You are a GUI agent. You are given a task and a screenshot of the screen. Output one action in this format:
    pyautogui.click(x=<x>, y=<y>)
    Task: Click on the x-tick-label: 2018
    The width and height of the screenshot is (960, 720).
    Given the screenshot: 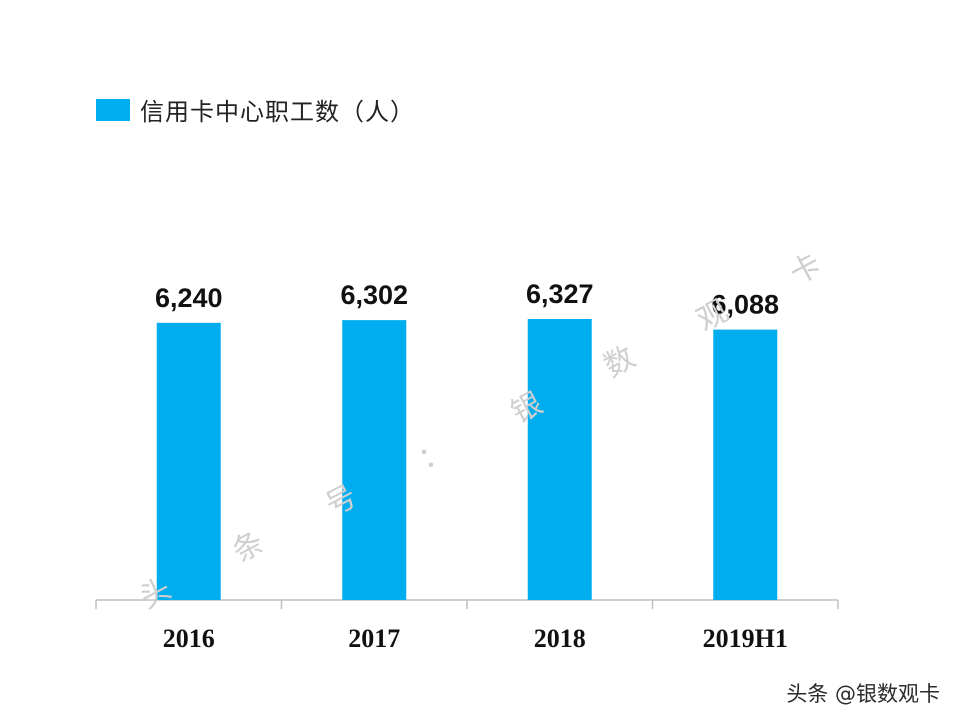 What is the action you would take?
    pyautogui.click(x=560, y=638)
    